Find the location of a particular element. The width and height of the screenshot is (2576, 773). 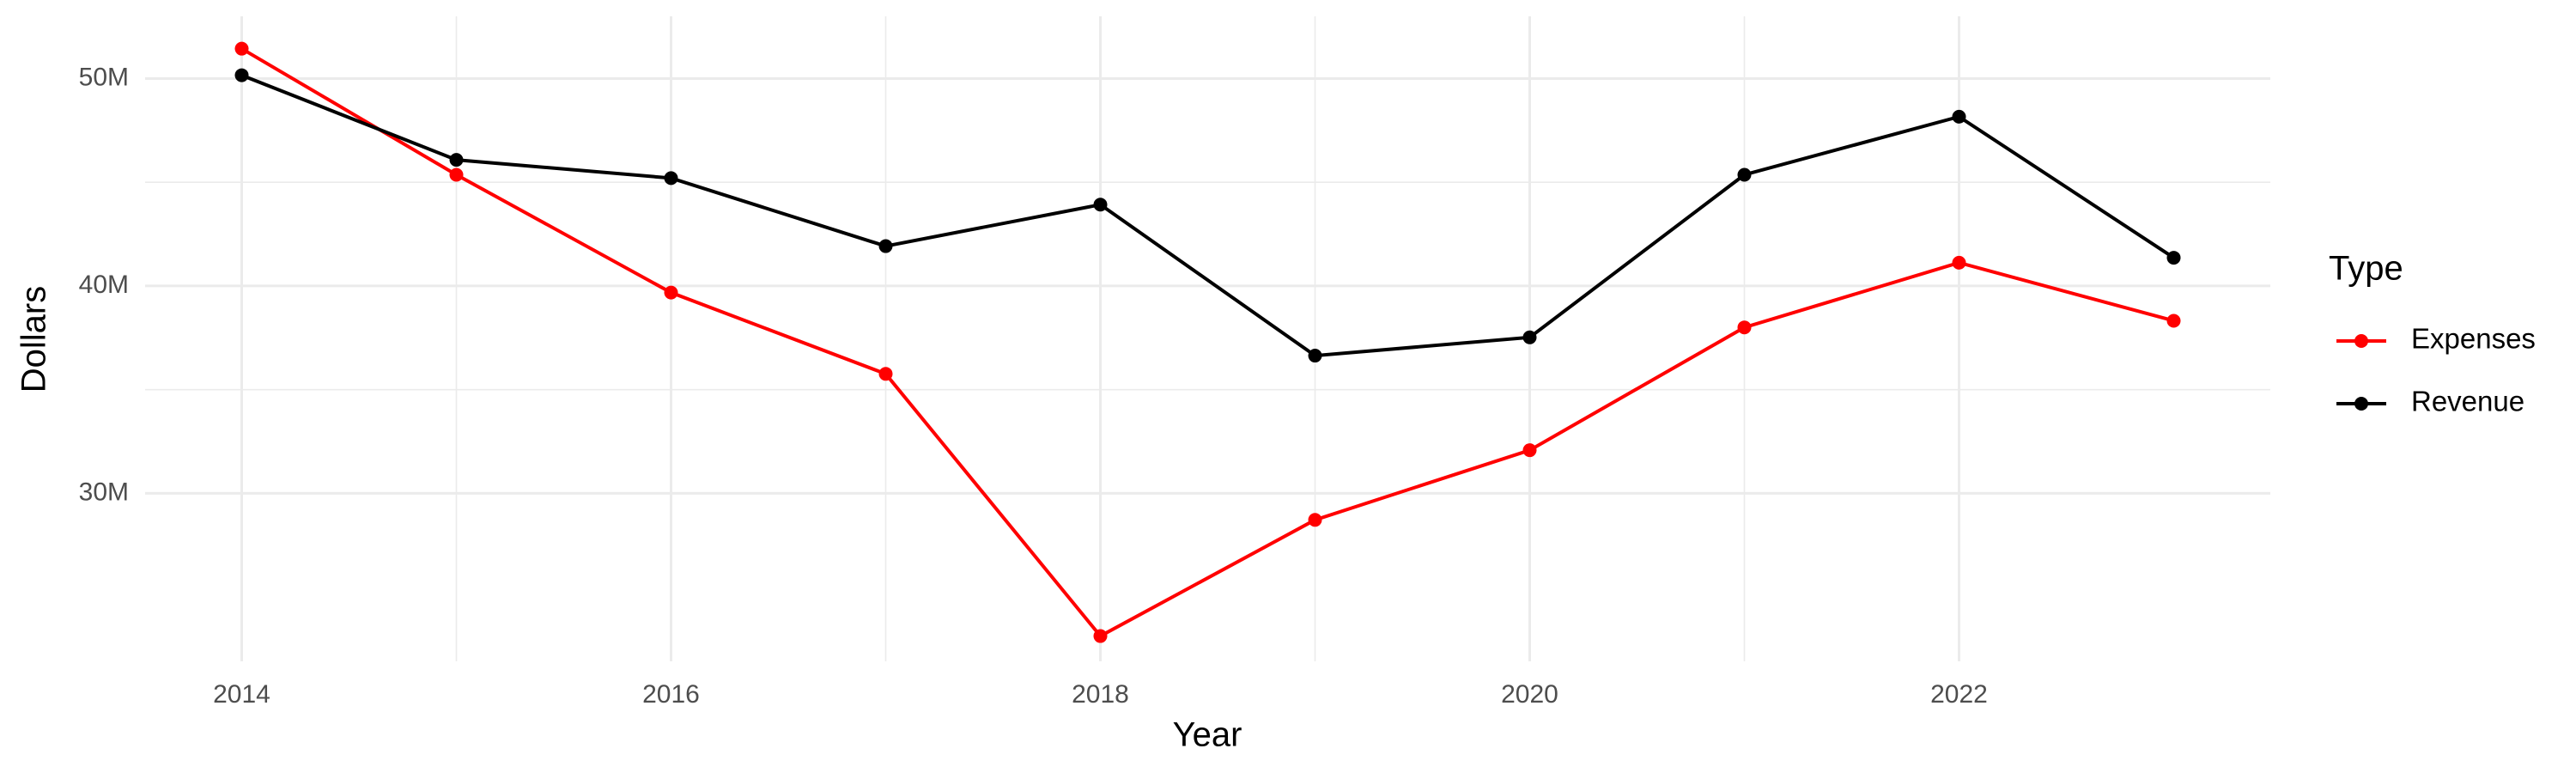

x-tick-label: 2014 is located at coordinates (241, 694).